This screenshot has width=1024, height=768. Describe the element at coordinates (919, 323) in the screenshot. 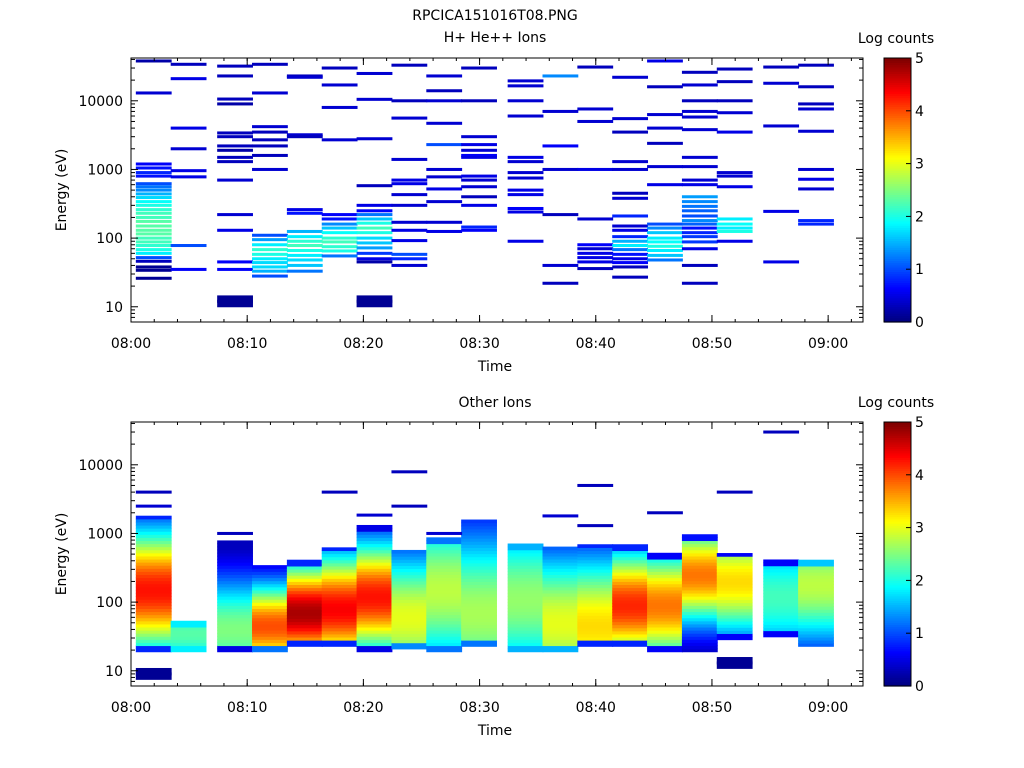

I see `colorbar-tick-label: 0` at that location.